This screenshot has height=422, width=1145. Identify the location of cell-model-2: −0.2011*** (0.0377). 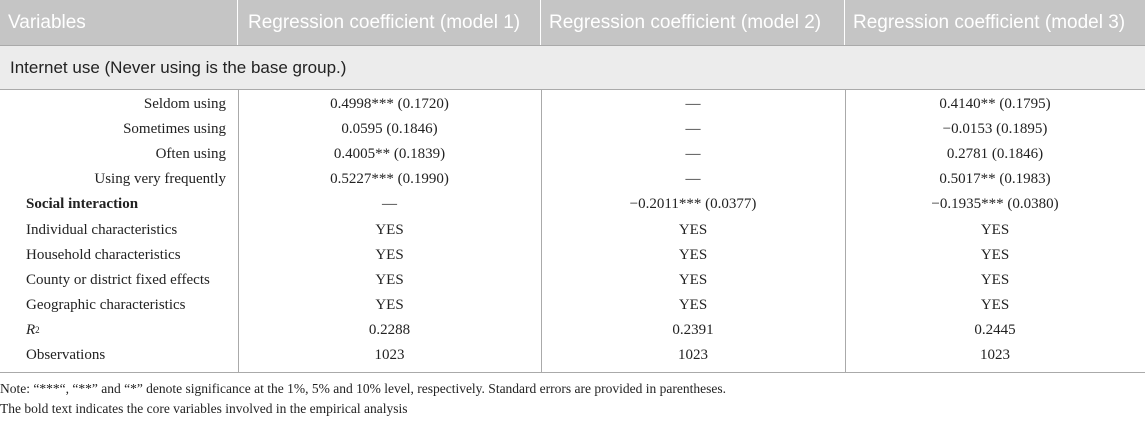
(693, 204).